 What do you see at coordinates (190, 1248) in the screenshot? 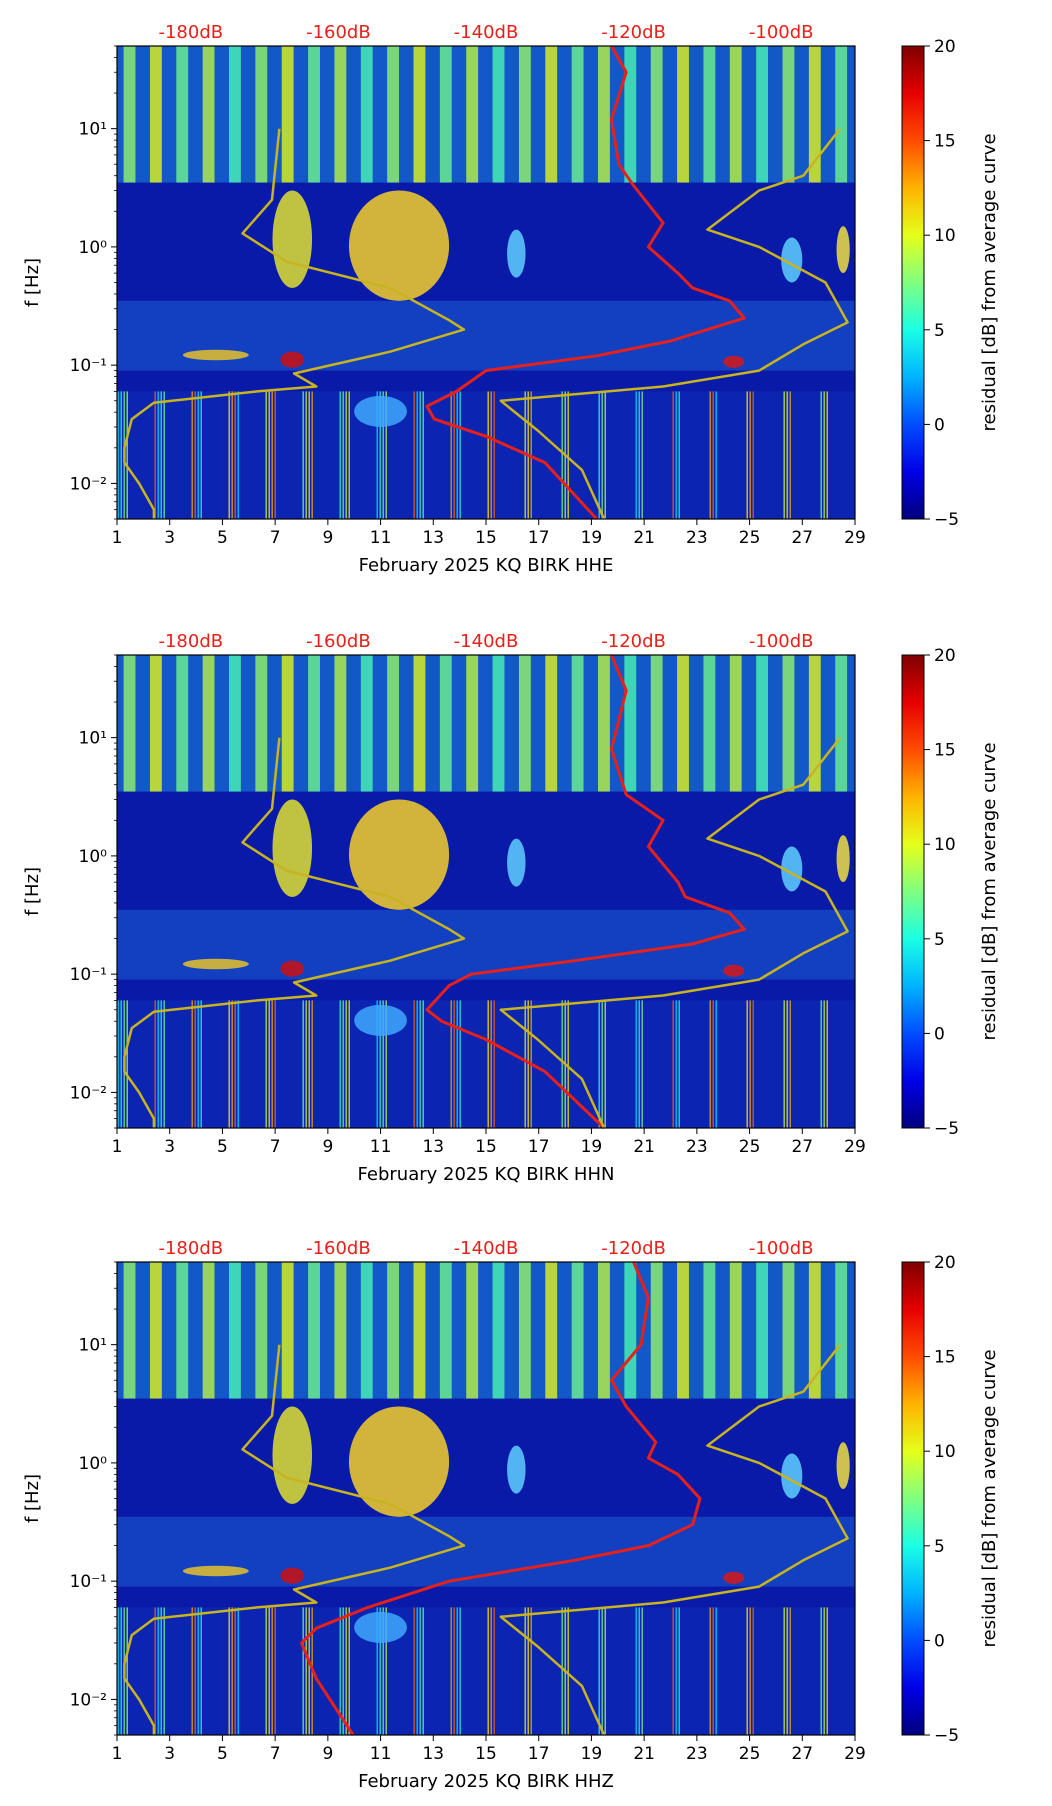
I see `top-db-label: -180dB` at bounding box center [190, 1248].